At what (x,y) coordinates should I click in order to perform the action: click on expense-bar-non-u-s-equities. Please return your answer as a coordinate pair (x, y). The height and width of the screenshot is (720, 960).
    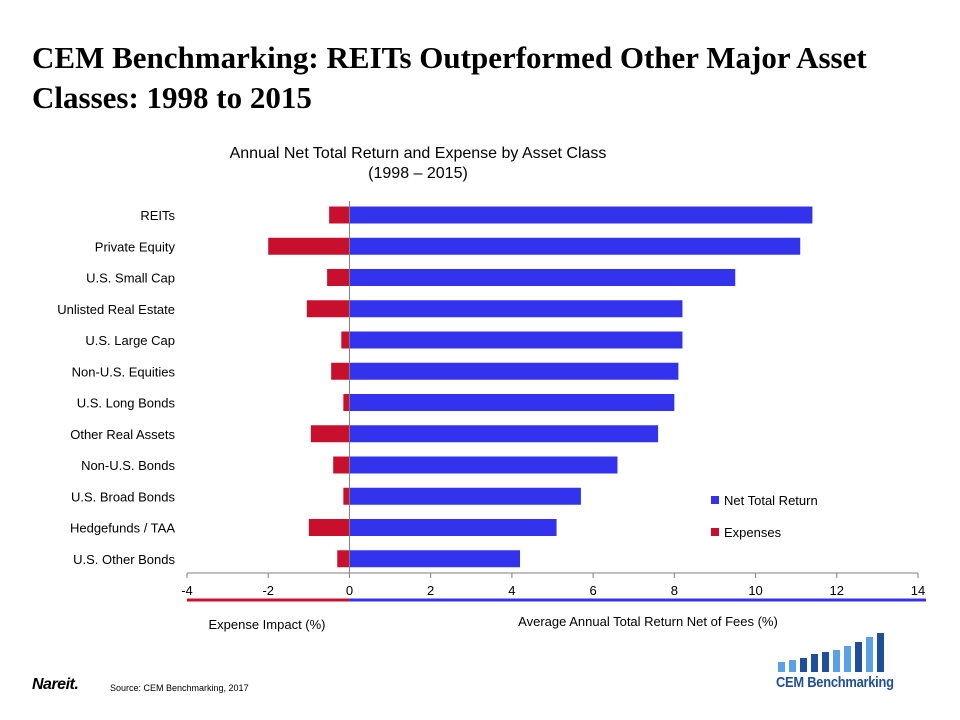
    Looking at the image, I should click on (340, 371).